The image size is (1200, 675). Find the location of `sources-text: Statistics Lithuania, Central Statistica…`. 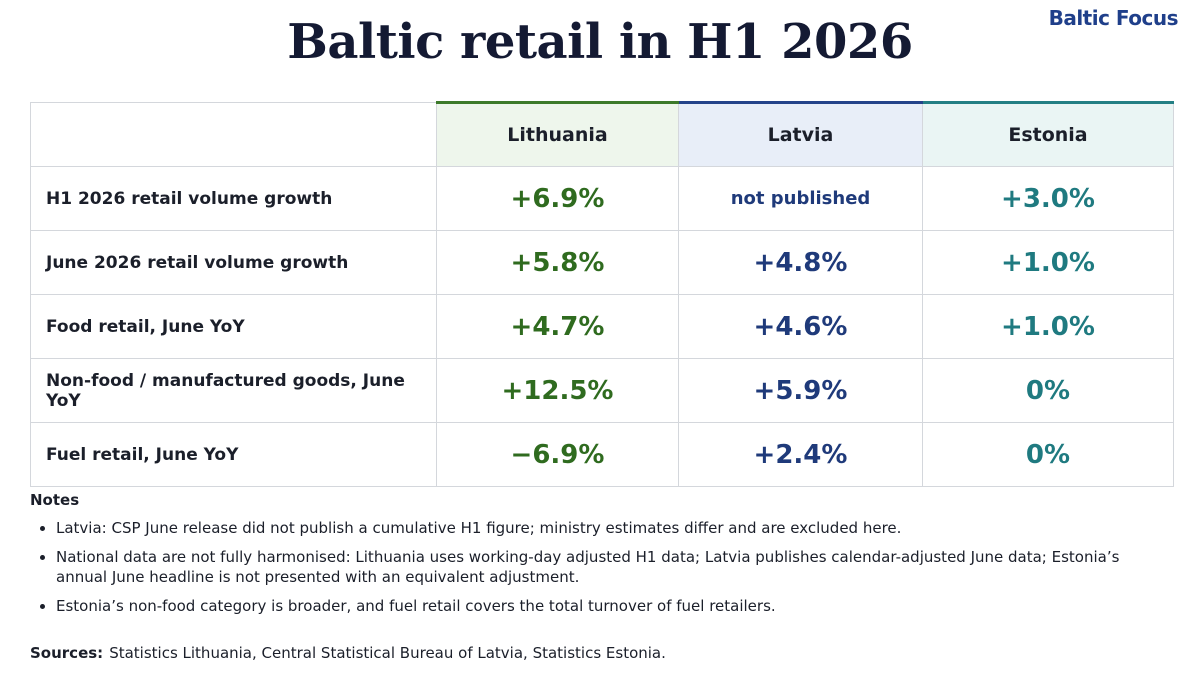

sources-text: Statistics Lithuania, Central Statistica… is located at coordinates (387, 653).